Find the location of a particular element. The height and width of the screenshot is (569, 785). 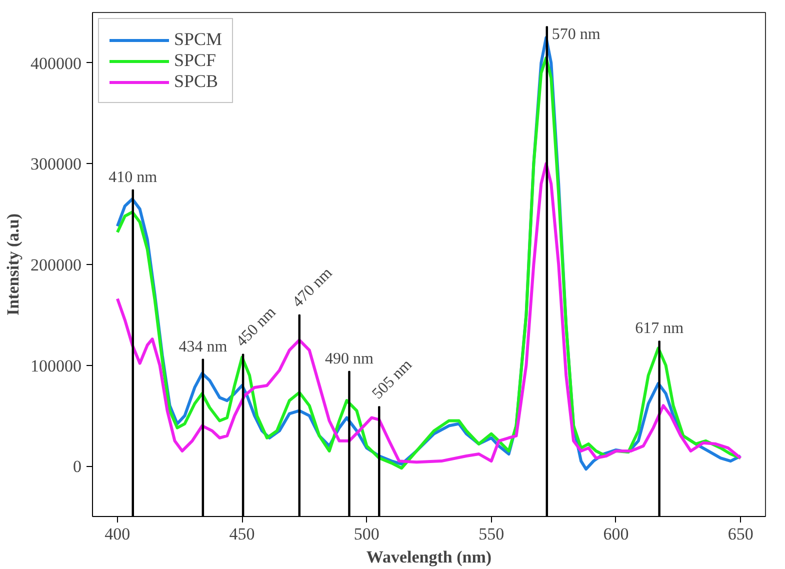

legend-label: SPCM is located at coordinates (198, 39).